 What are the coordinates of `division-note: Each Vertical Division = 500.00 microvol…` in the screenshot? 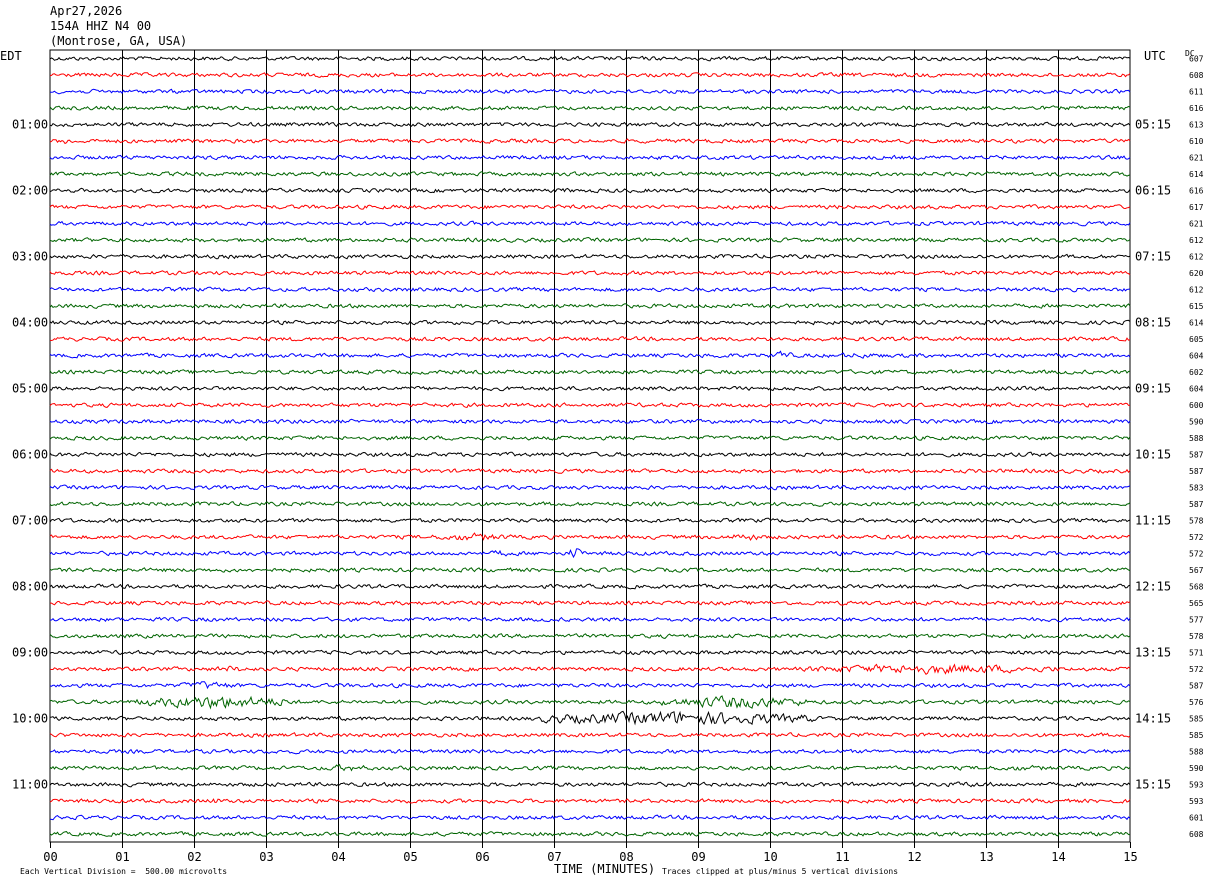 It's located at (124, 871).